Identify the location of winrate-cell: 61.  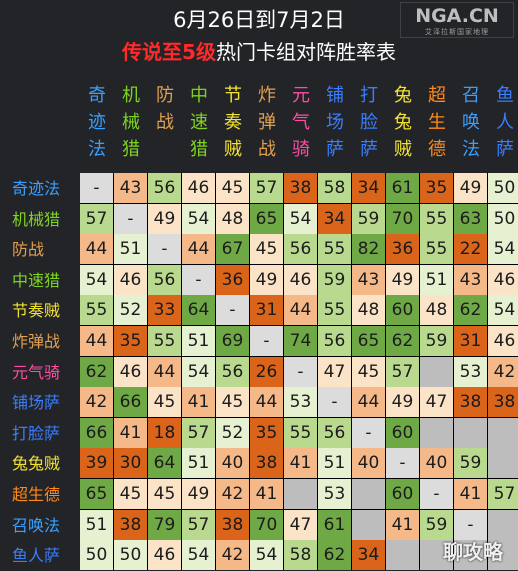
(334, 524).